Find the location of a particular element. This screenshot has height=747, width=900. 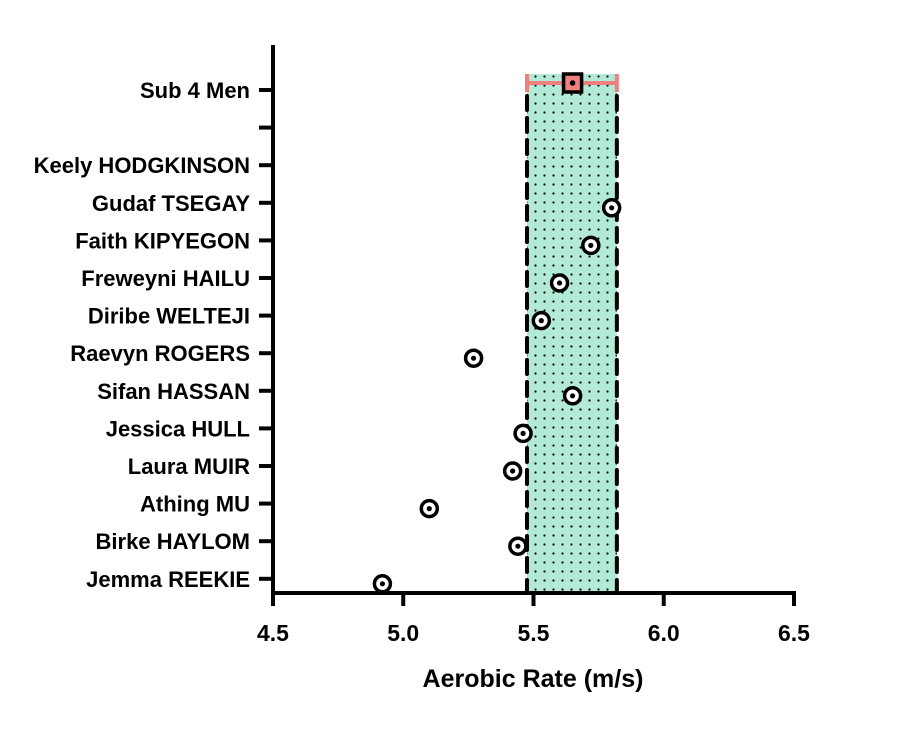

y-tick-label: Keely HODGKINSON is located at coordinates (142, 165).